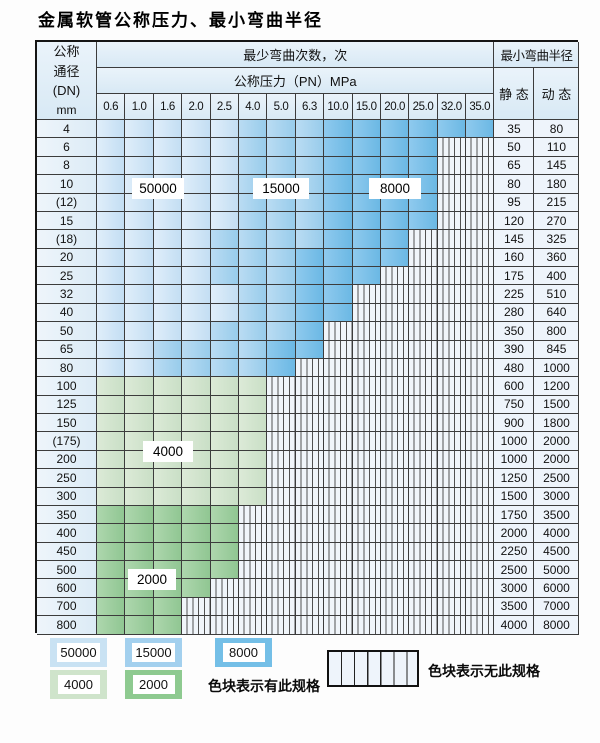 The height and width of the screenshot is (743, 600). I want to click on dn-header-line: 公称, so click(66, 52).